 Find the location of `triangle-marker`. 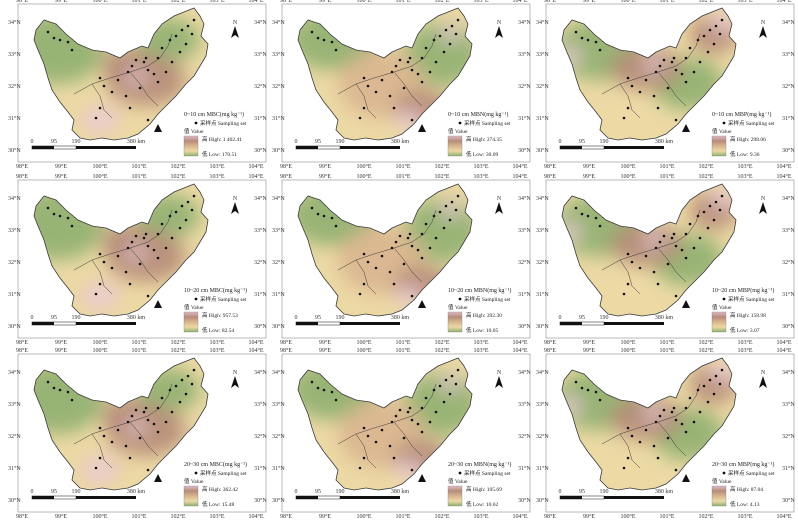

triangle-marker is located at coordinates (422, 478).